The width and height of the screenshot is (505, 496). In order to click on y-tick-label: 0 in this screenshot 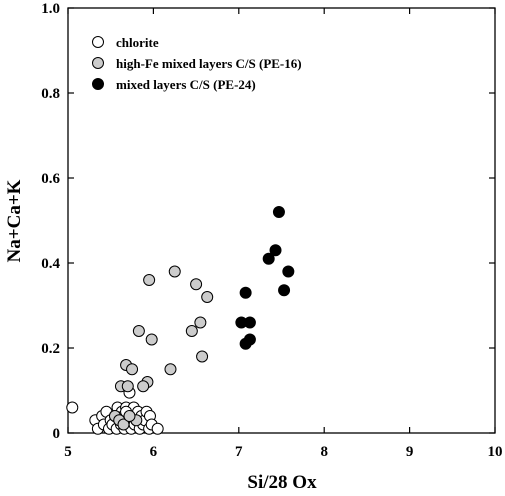, I will do `click(57, 434)`.